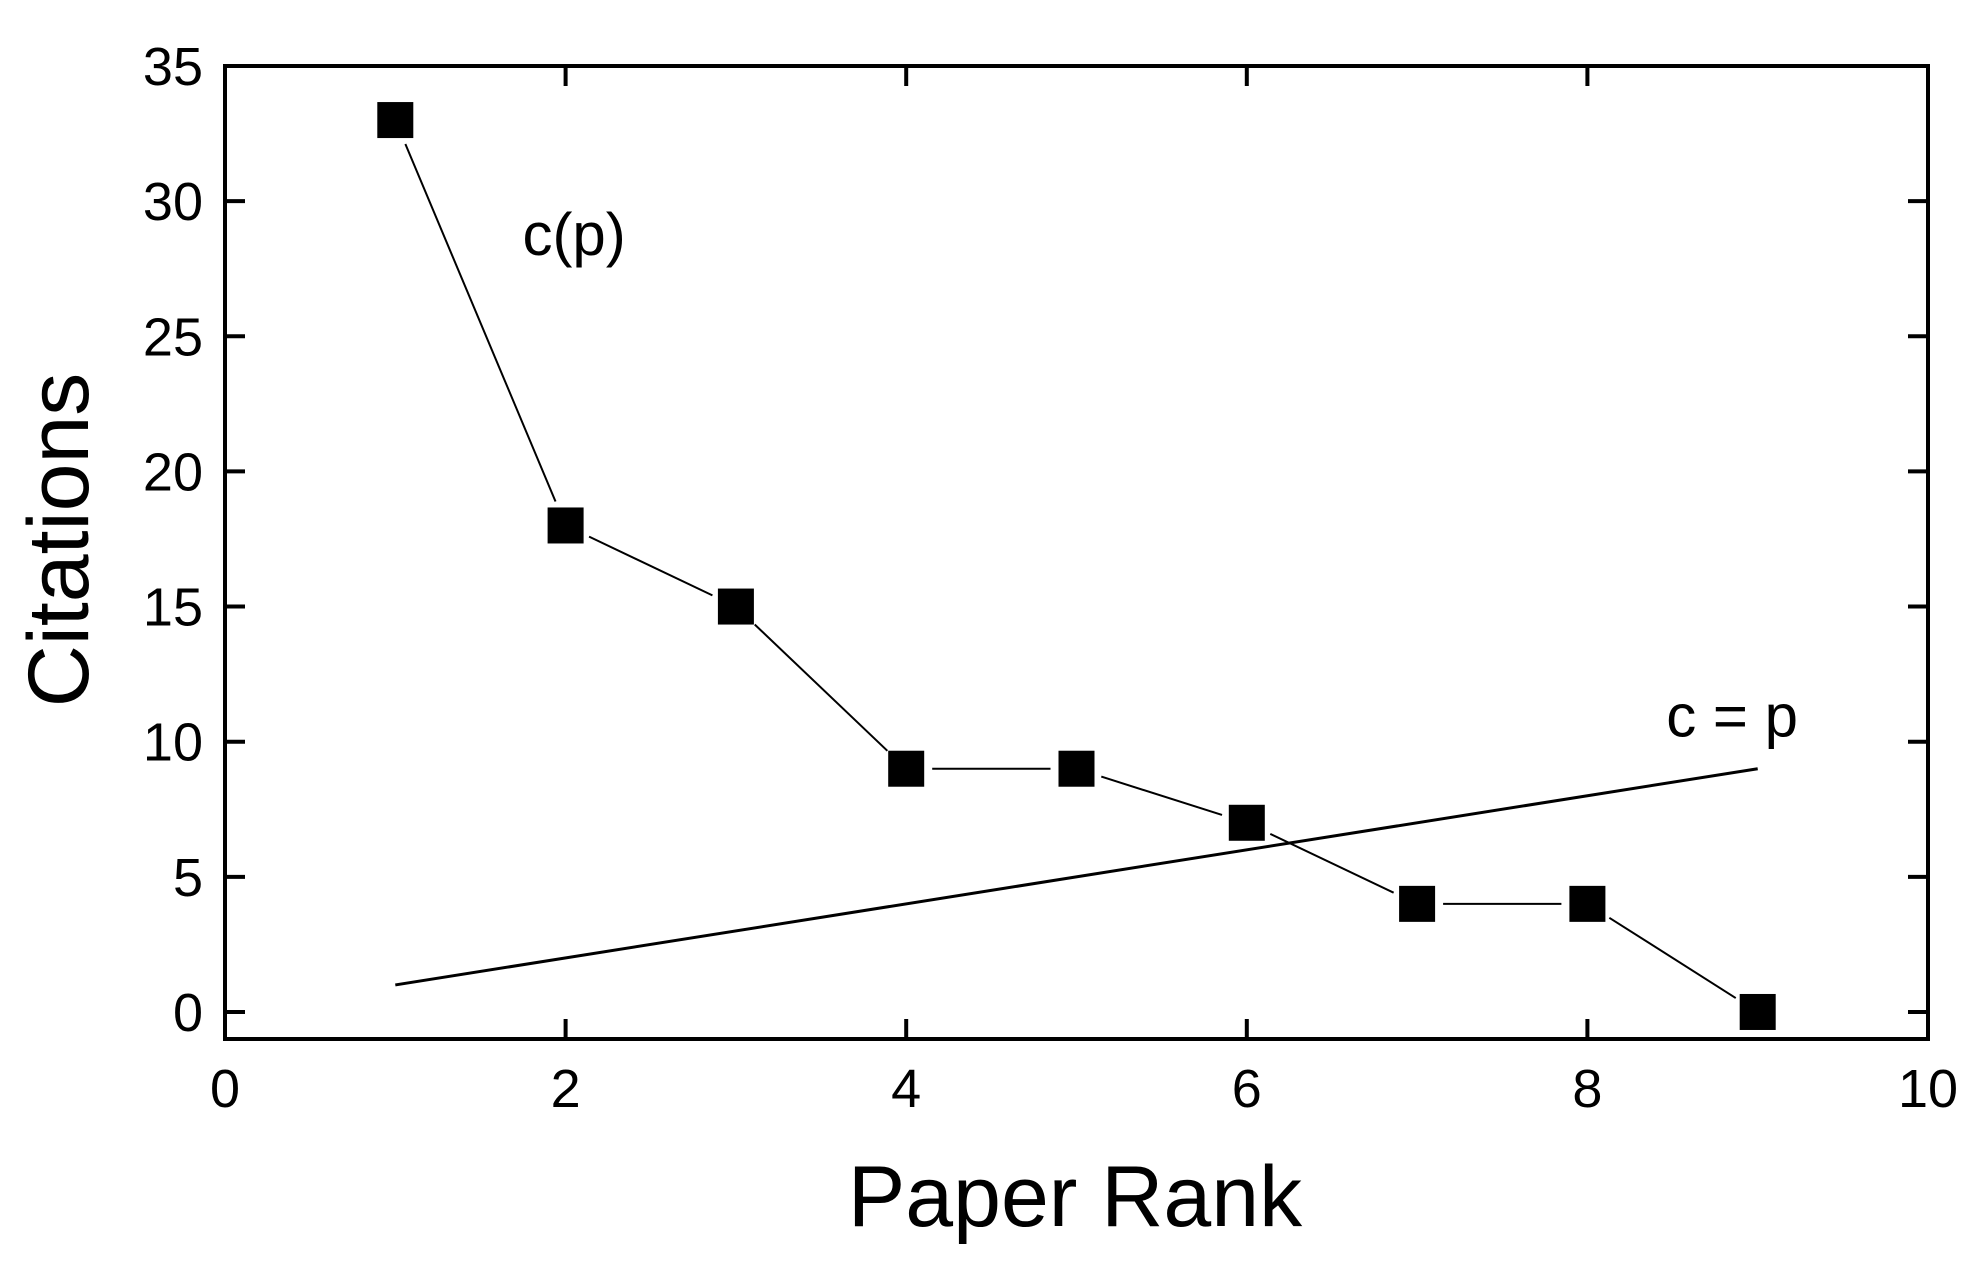 The image size is (1987, 1277). I want to click on y-tick-label: 10, so click(173, 743).